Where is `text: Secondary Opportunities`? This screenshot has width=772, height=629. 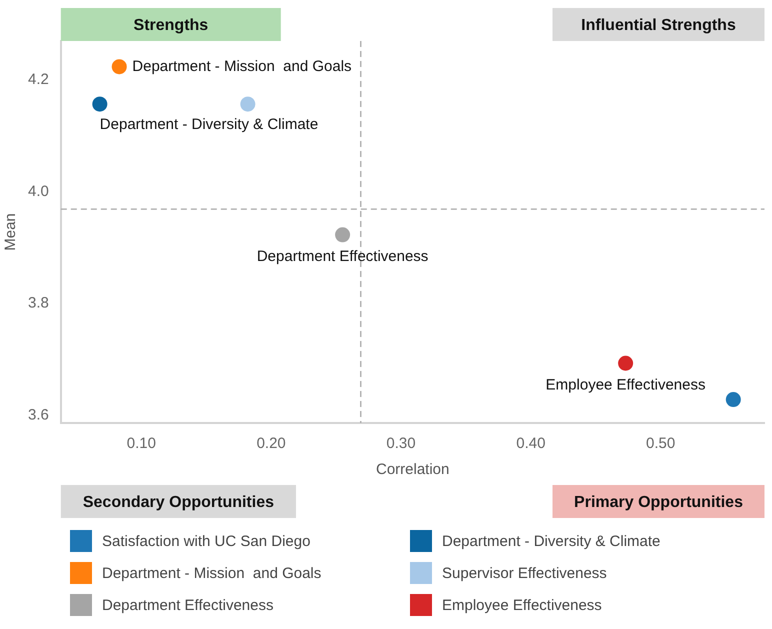
text: Secondary Opportunities is located at coordinates (178, 502).